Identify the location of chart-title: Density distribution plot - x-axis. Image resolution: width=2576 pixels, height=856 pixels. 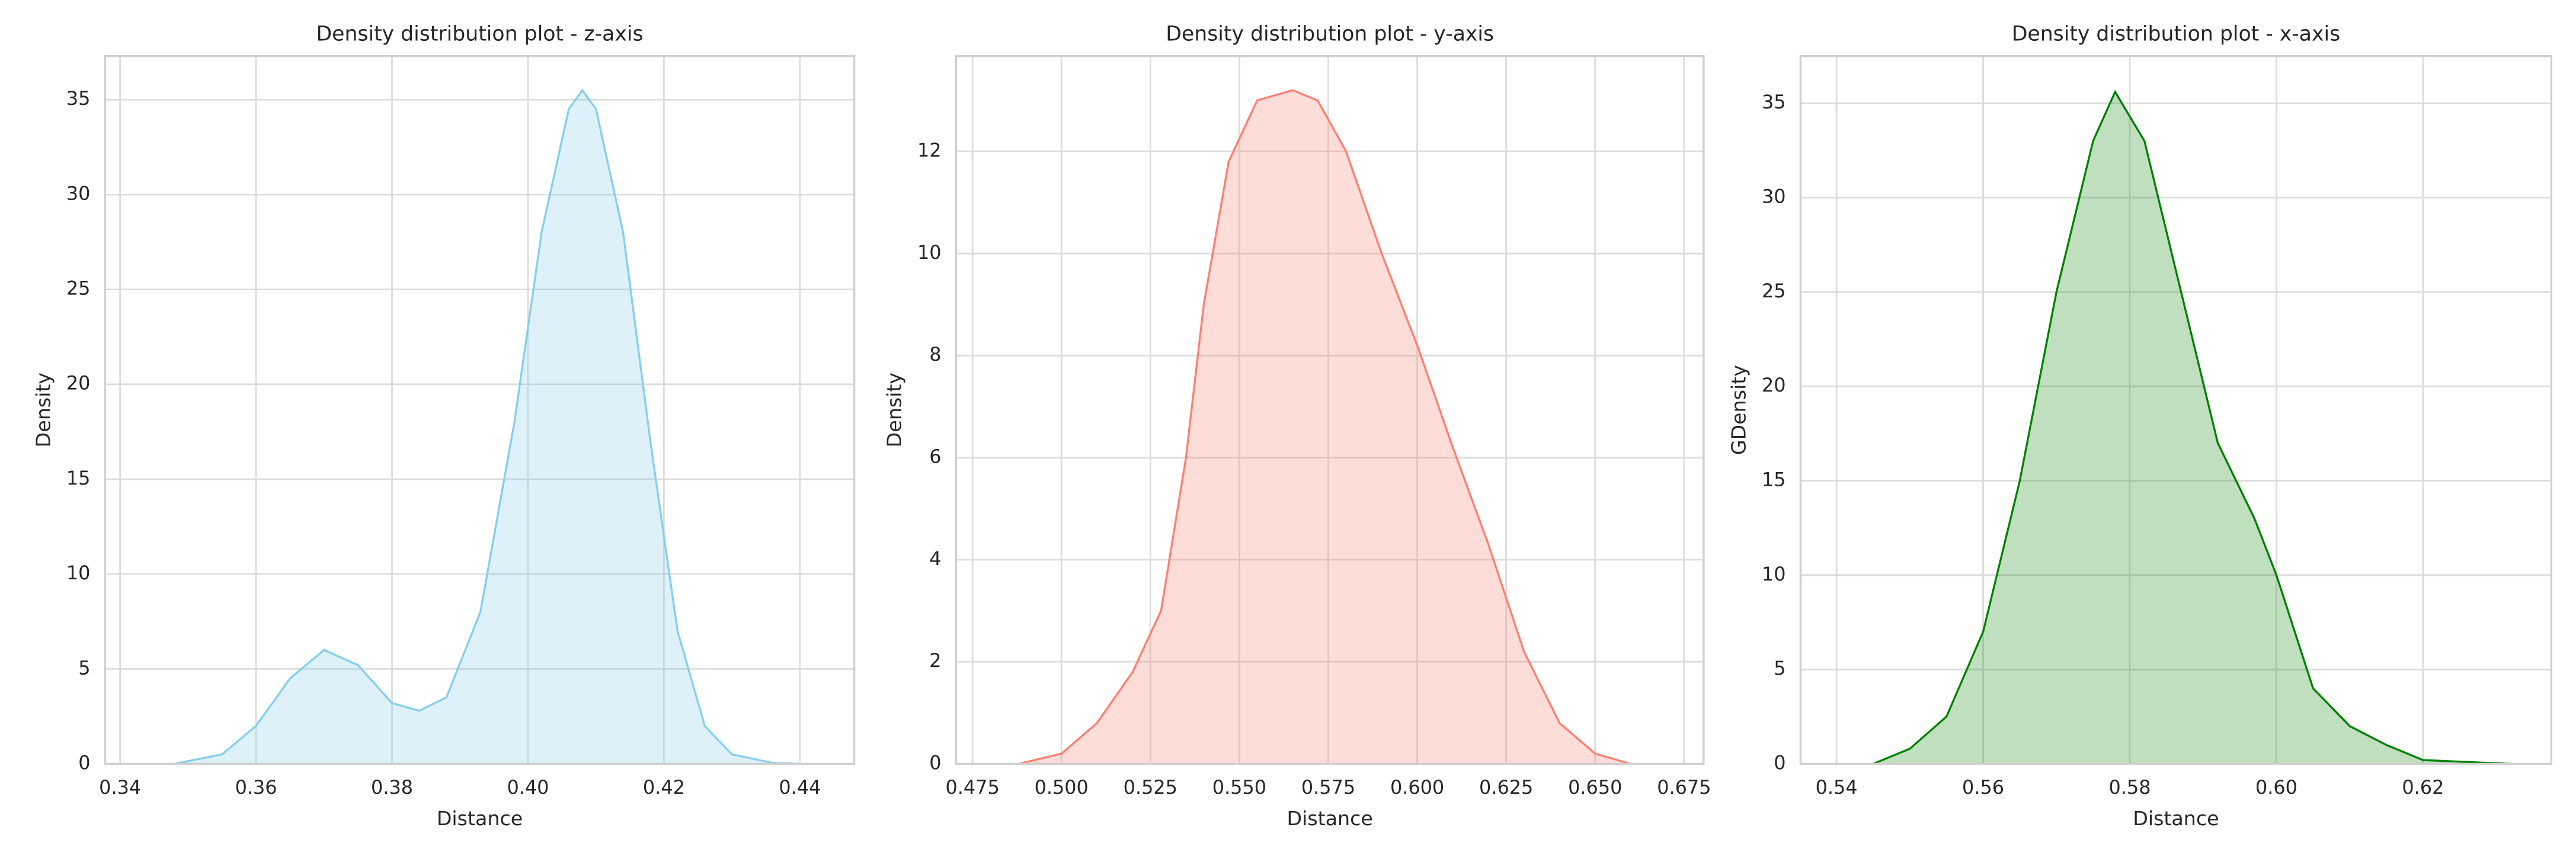
(2176, 34).